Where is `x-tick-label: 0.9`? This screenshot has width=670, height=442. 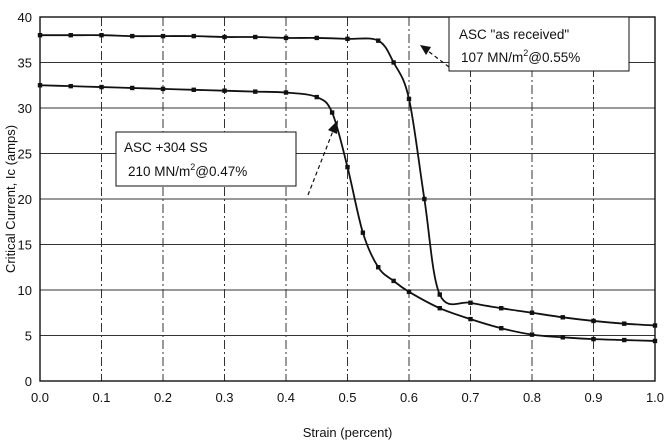 x-tick-label: 0.9 is located at coordinates (593, 397).